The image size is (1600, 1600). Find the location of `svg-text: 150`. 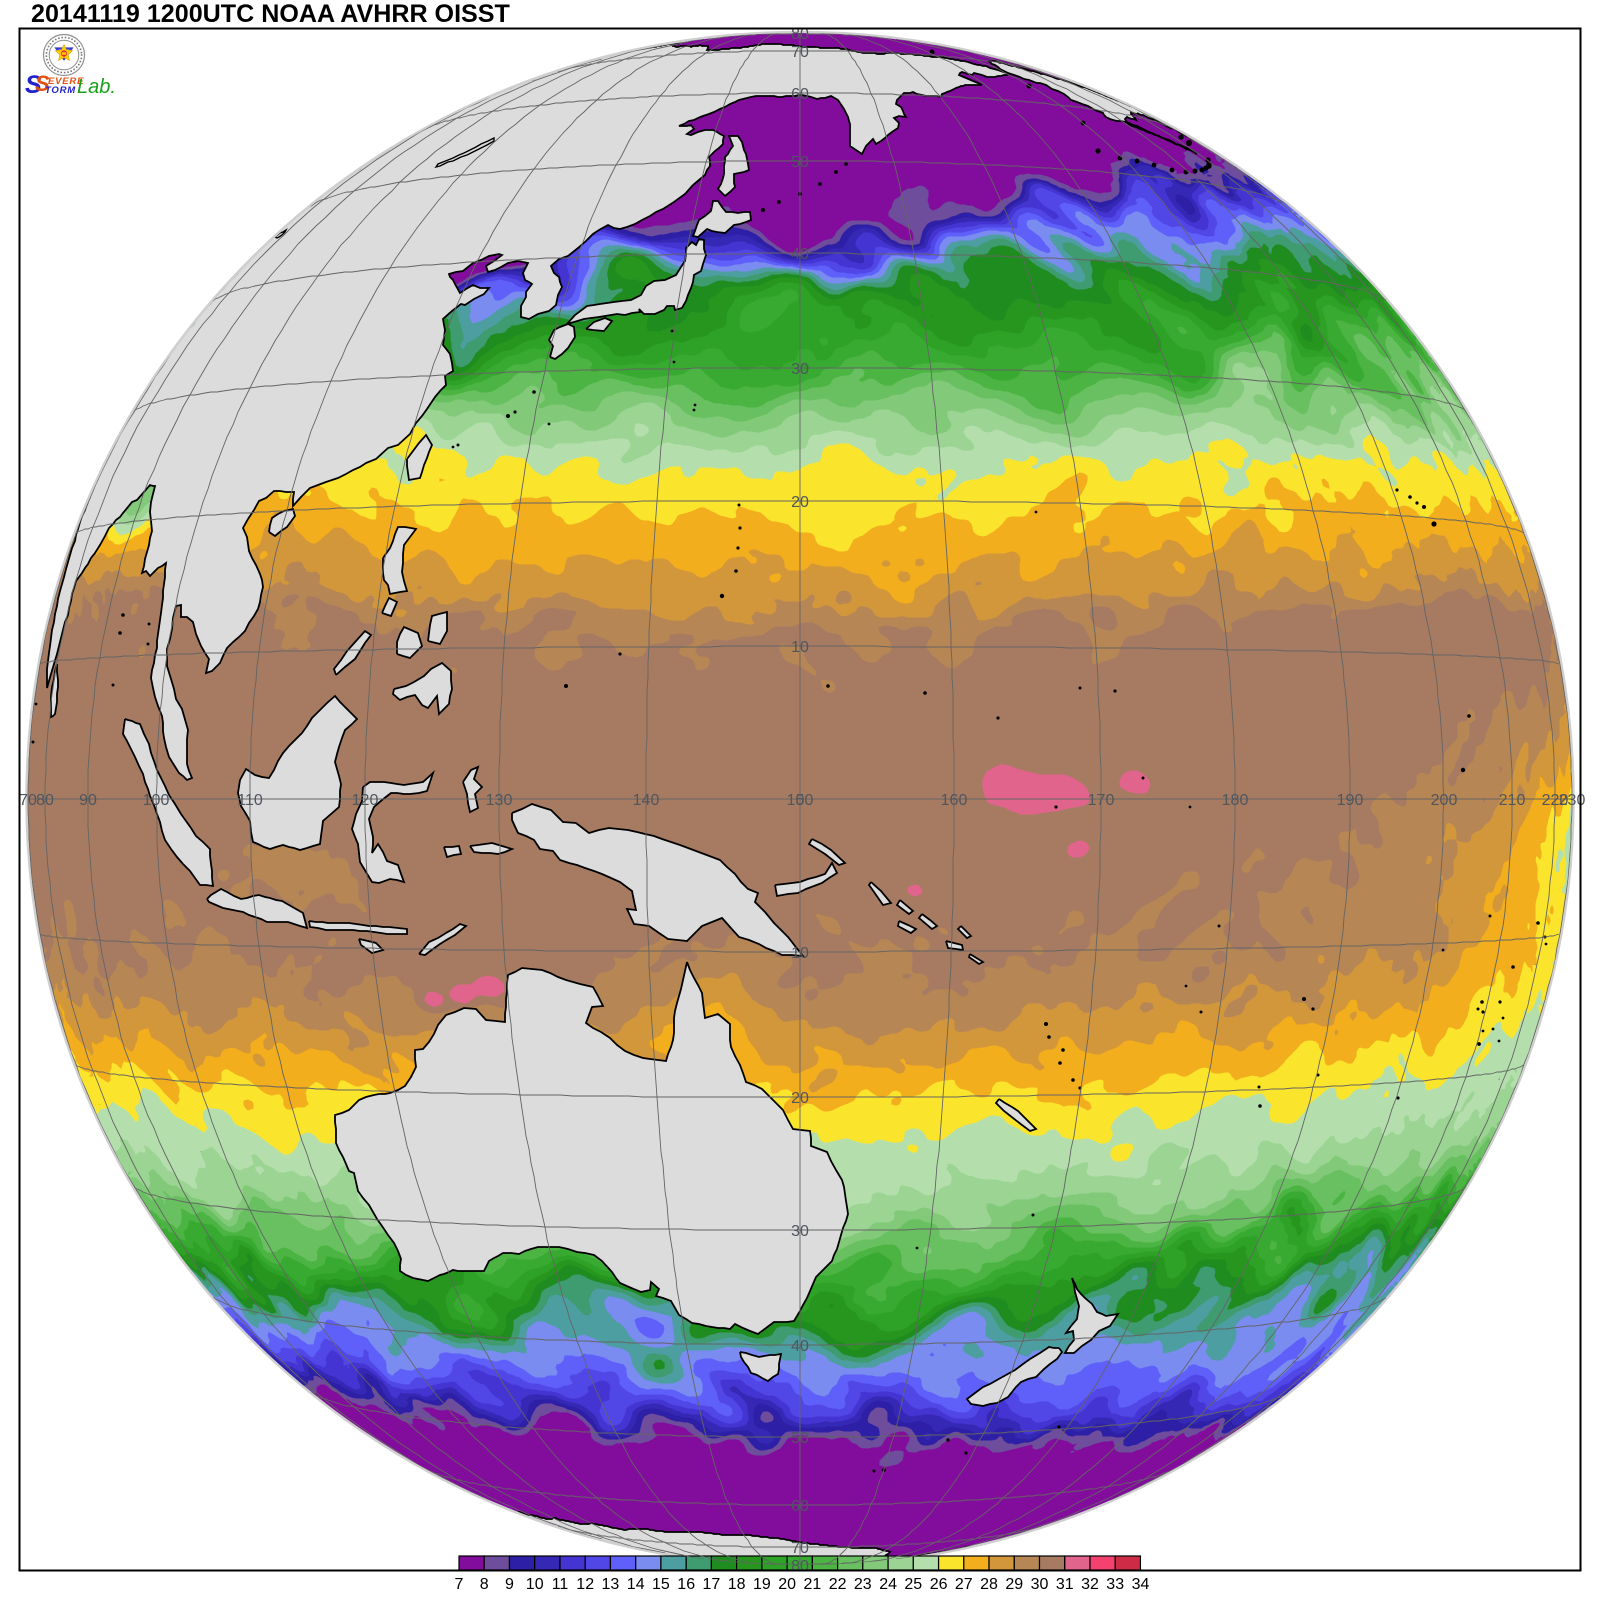

svg-text: 150 is located at coordinates (800, 800).